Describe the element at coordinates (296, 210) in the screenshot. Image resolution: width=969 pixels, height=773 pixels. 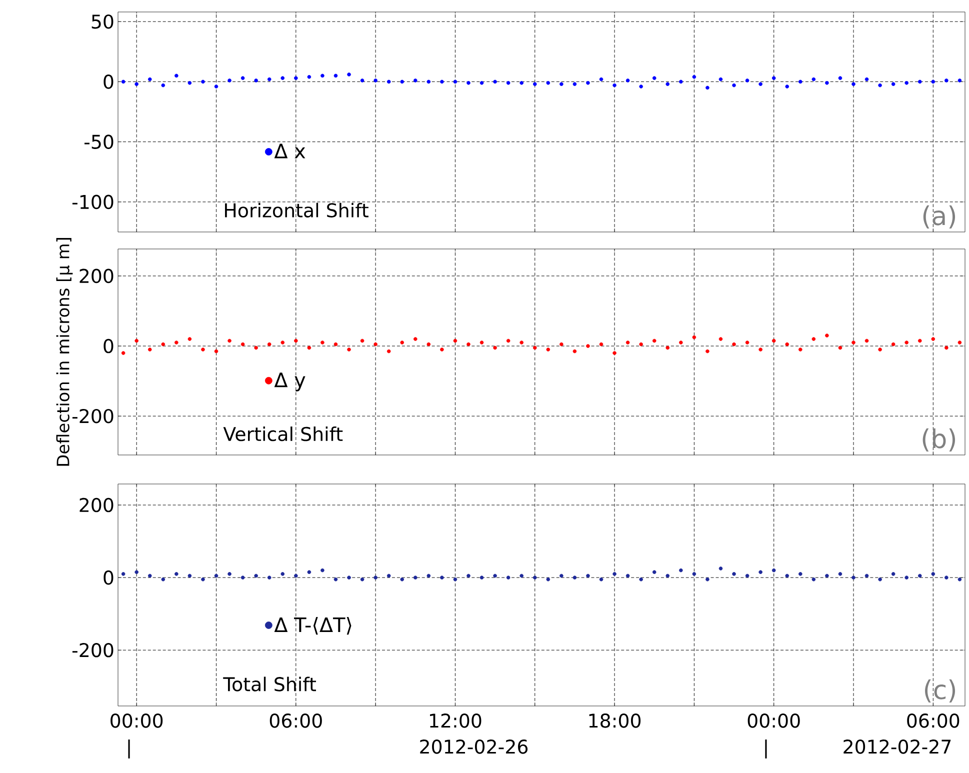
I see `annotation: Horizontal Shift` at that location.